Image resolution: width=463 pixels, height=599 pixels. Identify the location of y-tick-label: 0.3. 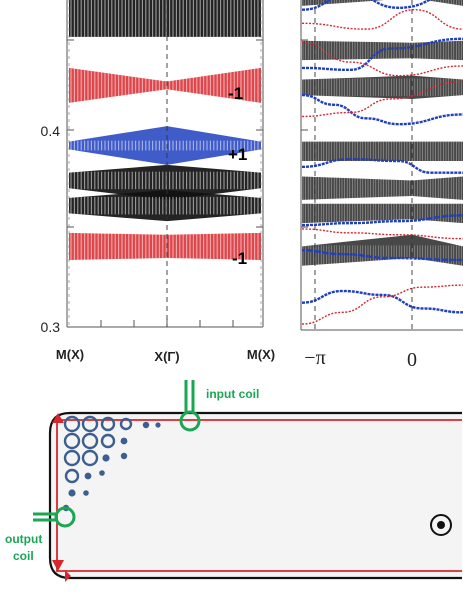
(51, 327).